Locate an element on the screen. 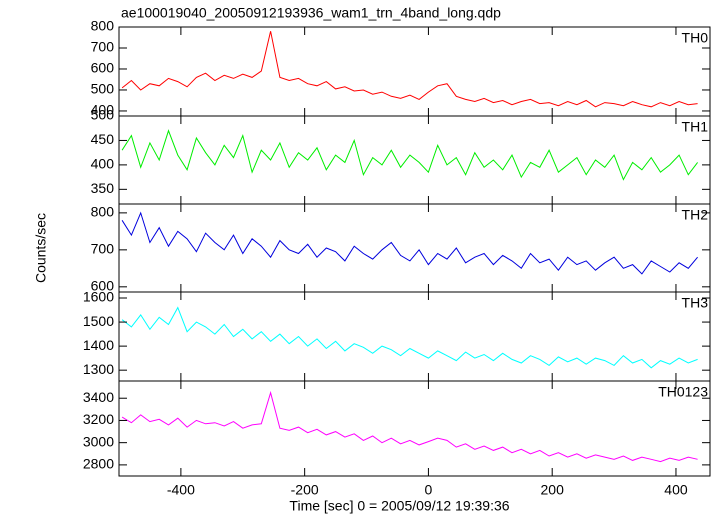 The image size is (717, 516). panel-label: TH2 is located at coordinates (695, 215).